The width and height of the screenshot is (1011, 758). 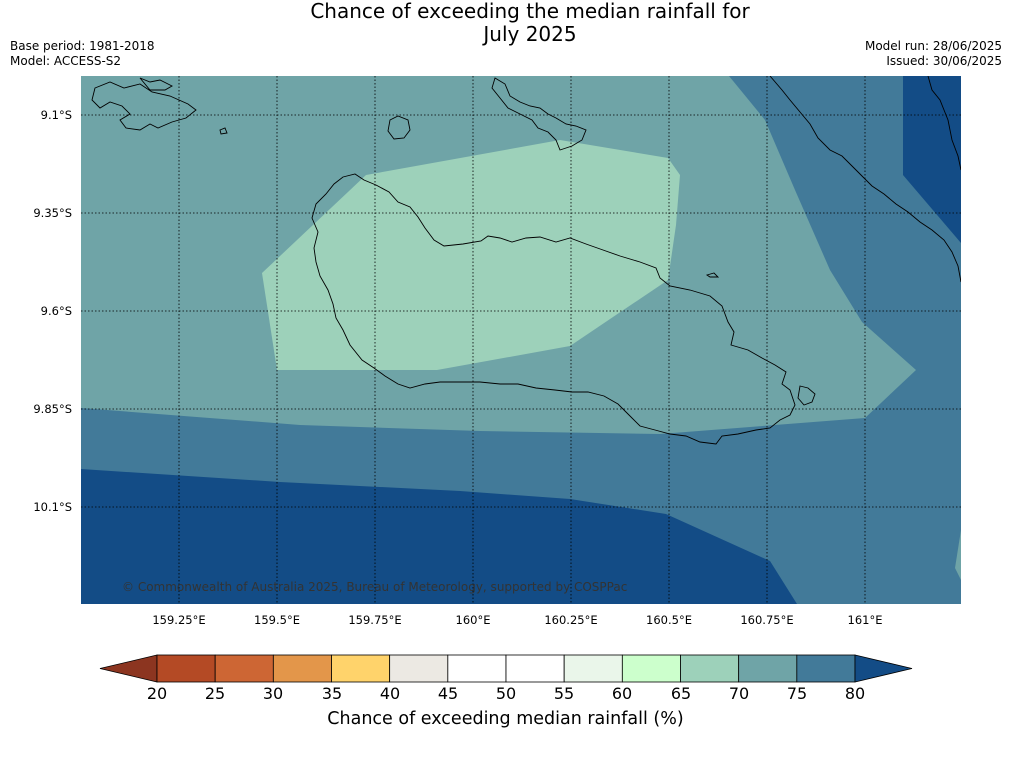 What do you see at coordinates (564, 693) in the screenshot?
I see `colorbar-tick-55: 55` at bounding box center [564, 693].